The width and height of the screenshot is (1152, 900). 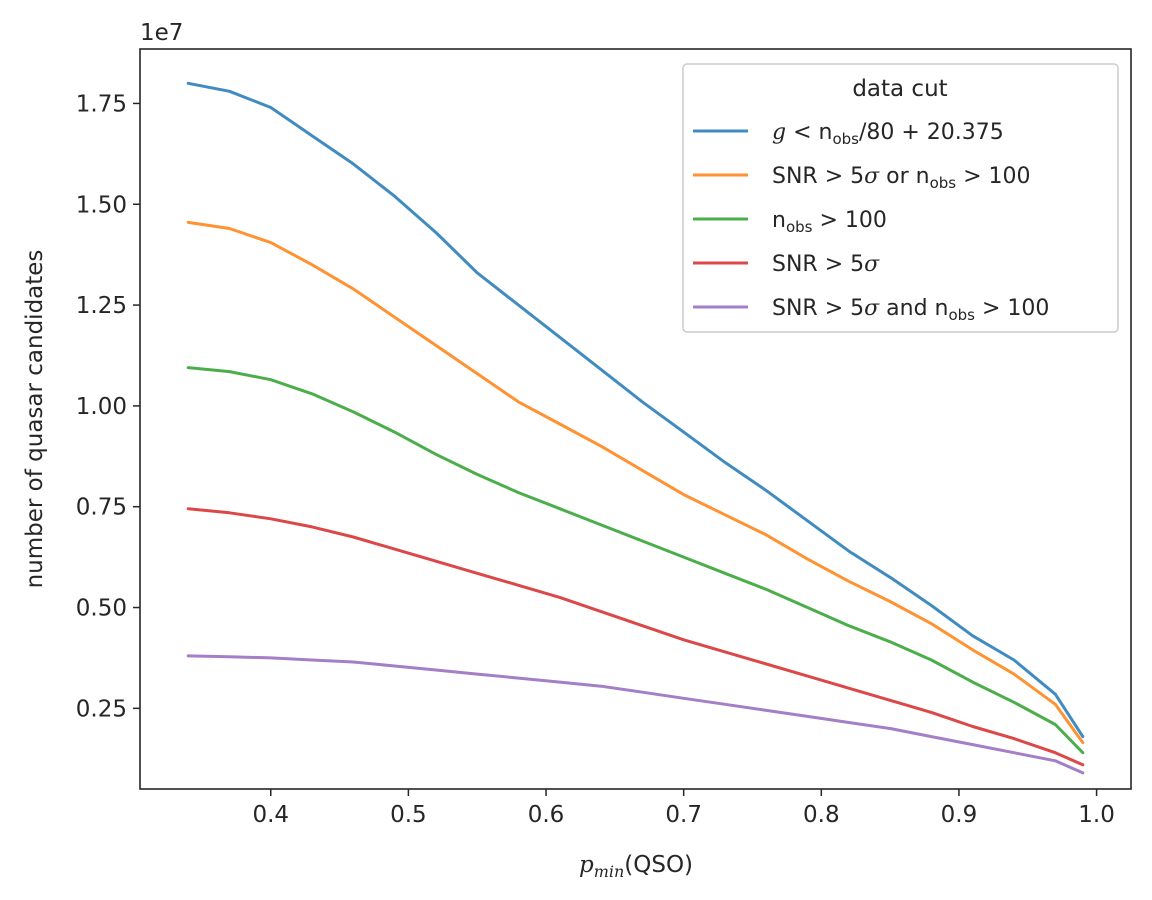 What do you see at coordinates (408, 815) in the screenshot?
I see `x-tick-label: 0.5` at bounding box center [408, 815].